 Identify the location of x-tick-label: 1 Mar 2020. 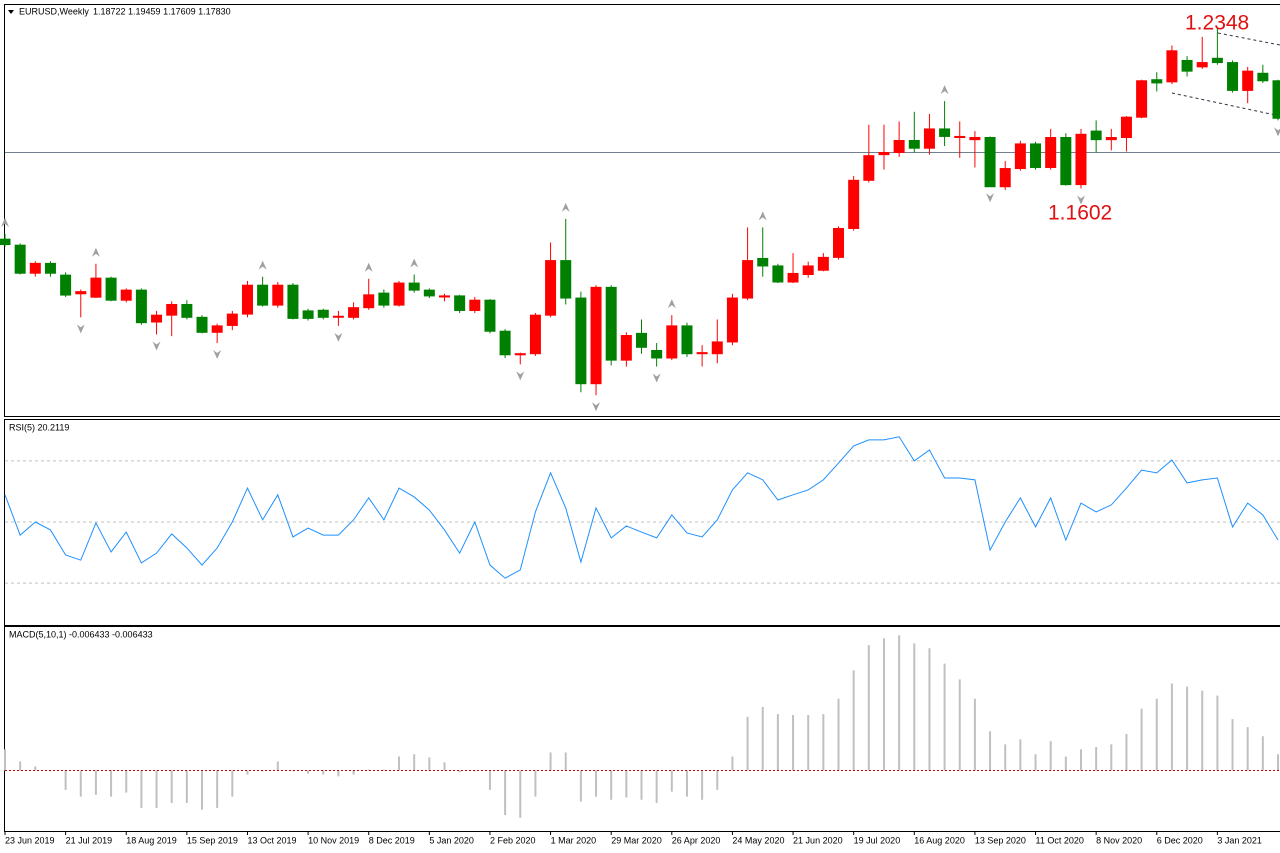
(574, 840).